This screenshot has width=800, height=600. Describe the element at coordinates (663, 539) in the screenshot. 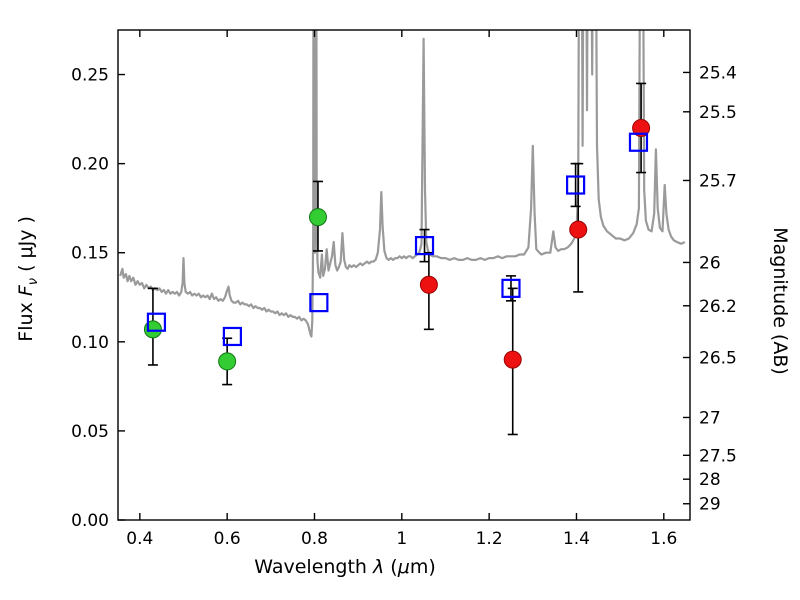

I see `x-tick-label: 1.6` at that location.